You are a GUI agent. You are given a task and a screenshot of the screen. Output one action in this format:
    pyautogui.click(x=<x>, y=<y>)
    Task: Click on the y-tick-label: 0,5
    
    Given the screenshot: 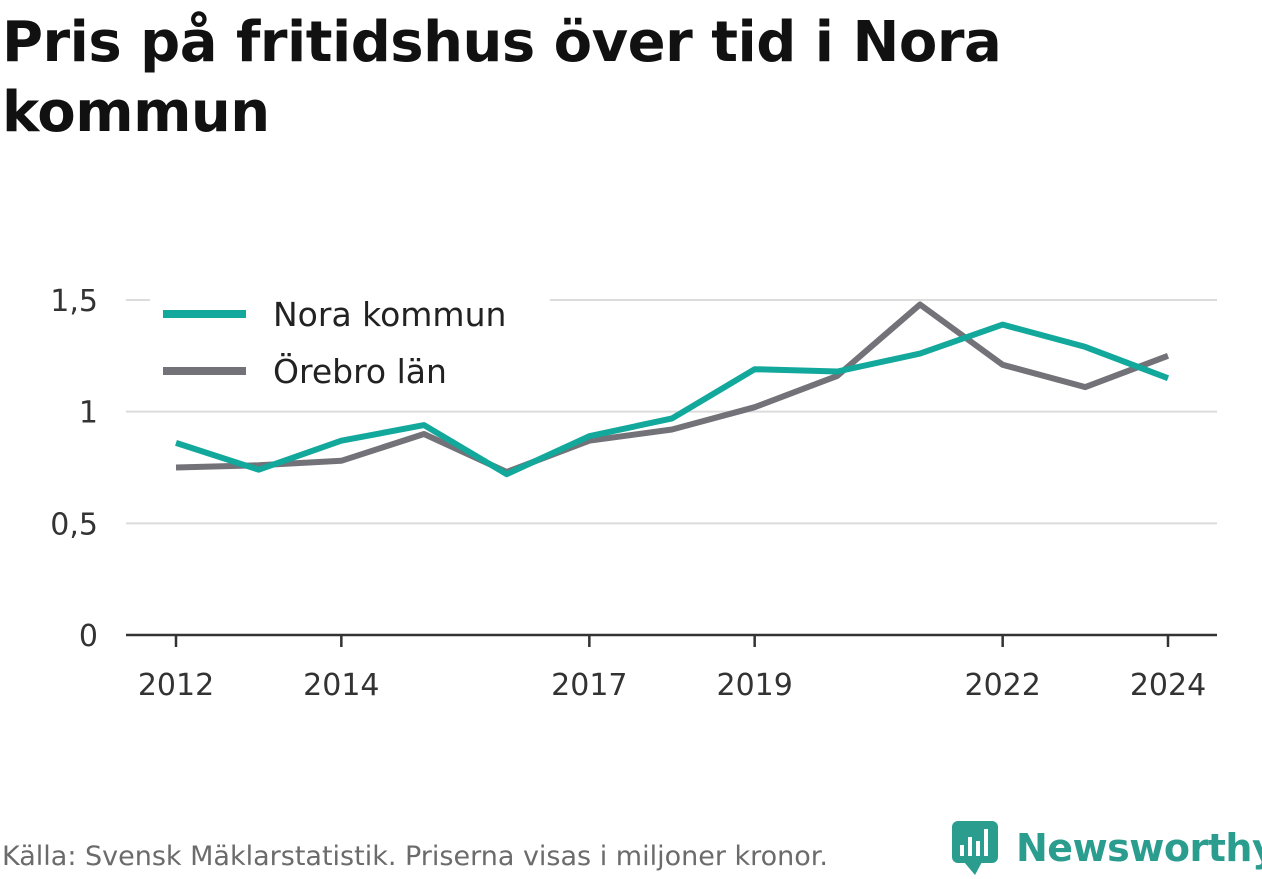 What is the action you would take?
    pyautogui.click(x=74, y=524)
    